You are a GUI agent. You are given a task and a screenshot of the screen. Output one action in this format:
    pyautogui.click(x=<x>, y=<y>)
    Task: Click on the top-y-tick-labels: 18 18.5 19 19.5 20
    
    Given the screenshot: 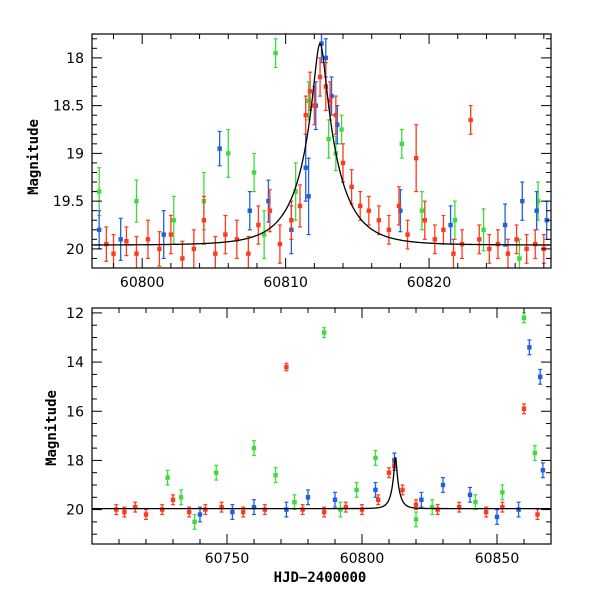 What is the action you would take?
    pyautogui.click(x=68, y=154)
    